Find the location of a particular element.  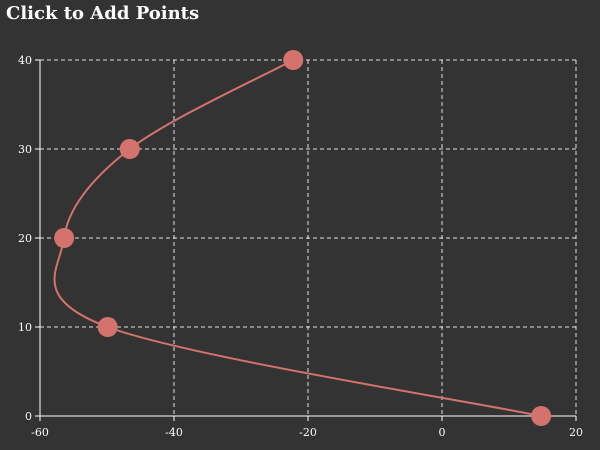

y-axis-ticks: 0 10 20 30 40 is located at coordinates (29, 238).